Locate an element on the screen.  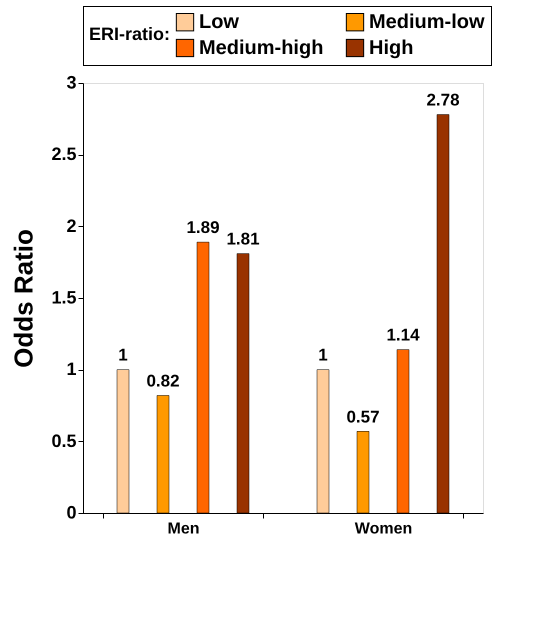
y-axis-title: Odds Ratio is located at coordinates (23, 298).